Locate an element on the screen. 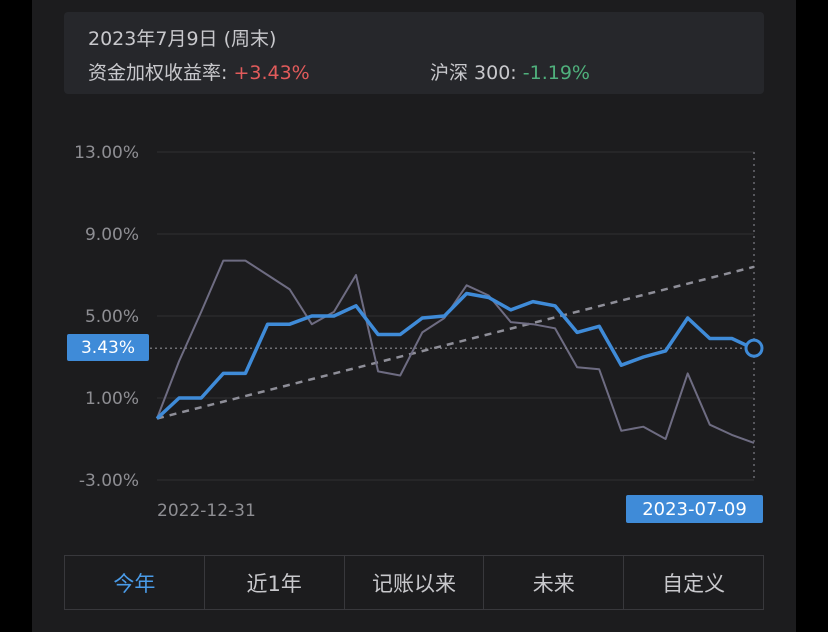 This screenshot has height=632, width=828. tab-label: 记账以来 is located at coordinates (413, 583).